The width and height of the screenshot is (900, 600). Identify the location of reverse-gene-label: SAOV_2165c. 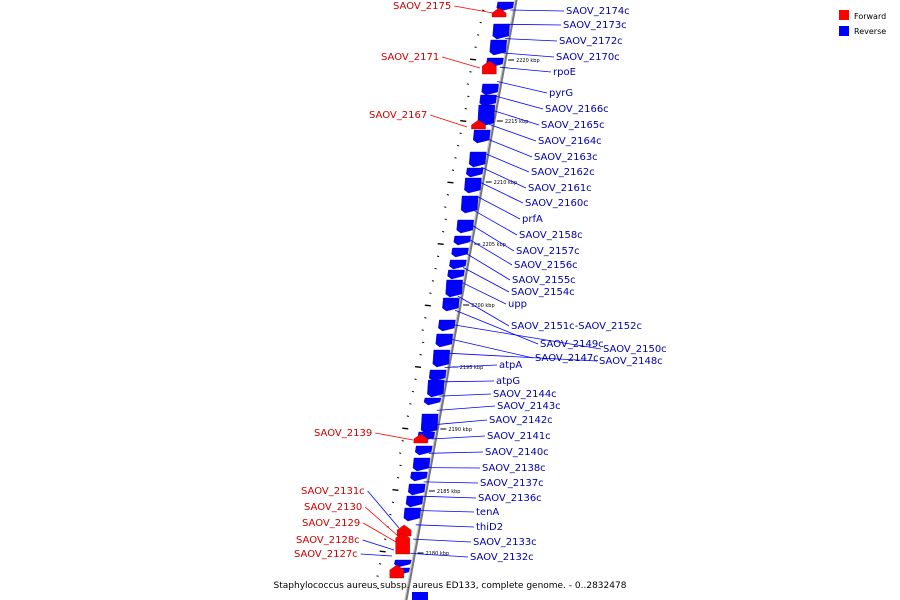
(573, 125).